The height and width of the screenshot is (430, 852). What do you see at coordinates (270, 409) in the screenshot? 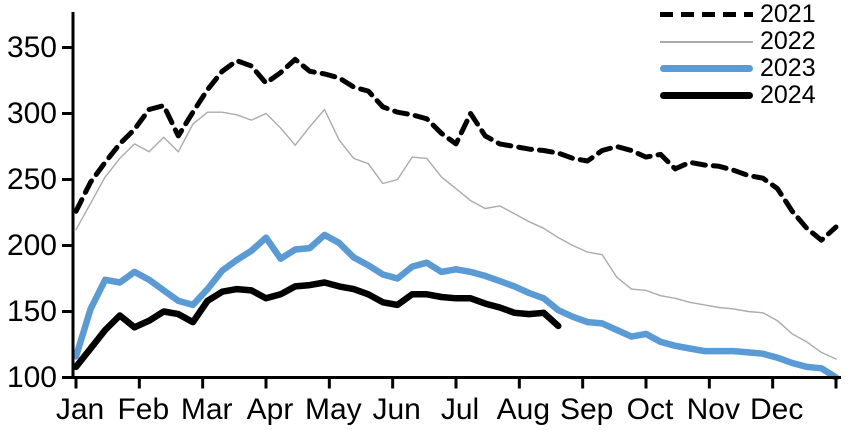
I see `x-tick-label-Apr: Apr` at bounding box center [270, 409].